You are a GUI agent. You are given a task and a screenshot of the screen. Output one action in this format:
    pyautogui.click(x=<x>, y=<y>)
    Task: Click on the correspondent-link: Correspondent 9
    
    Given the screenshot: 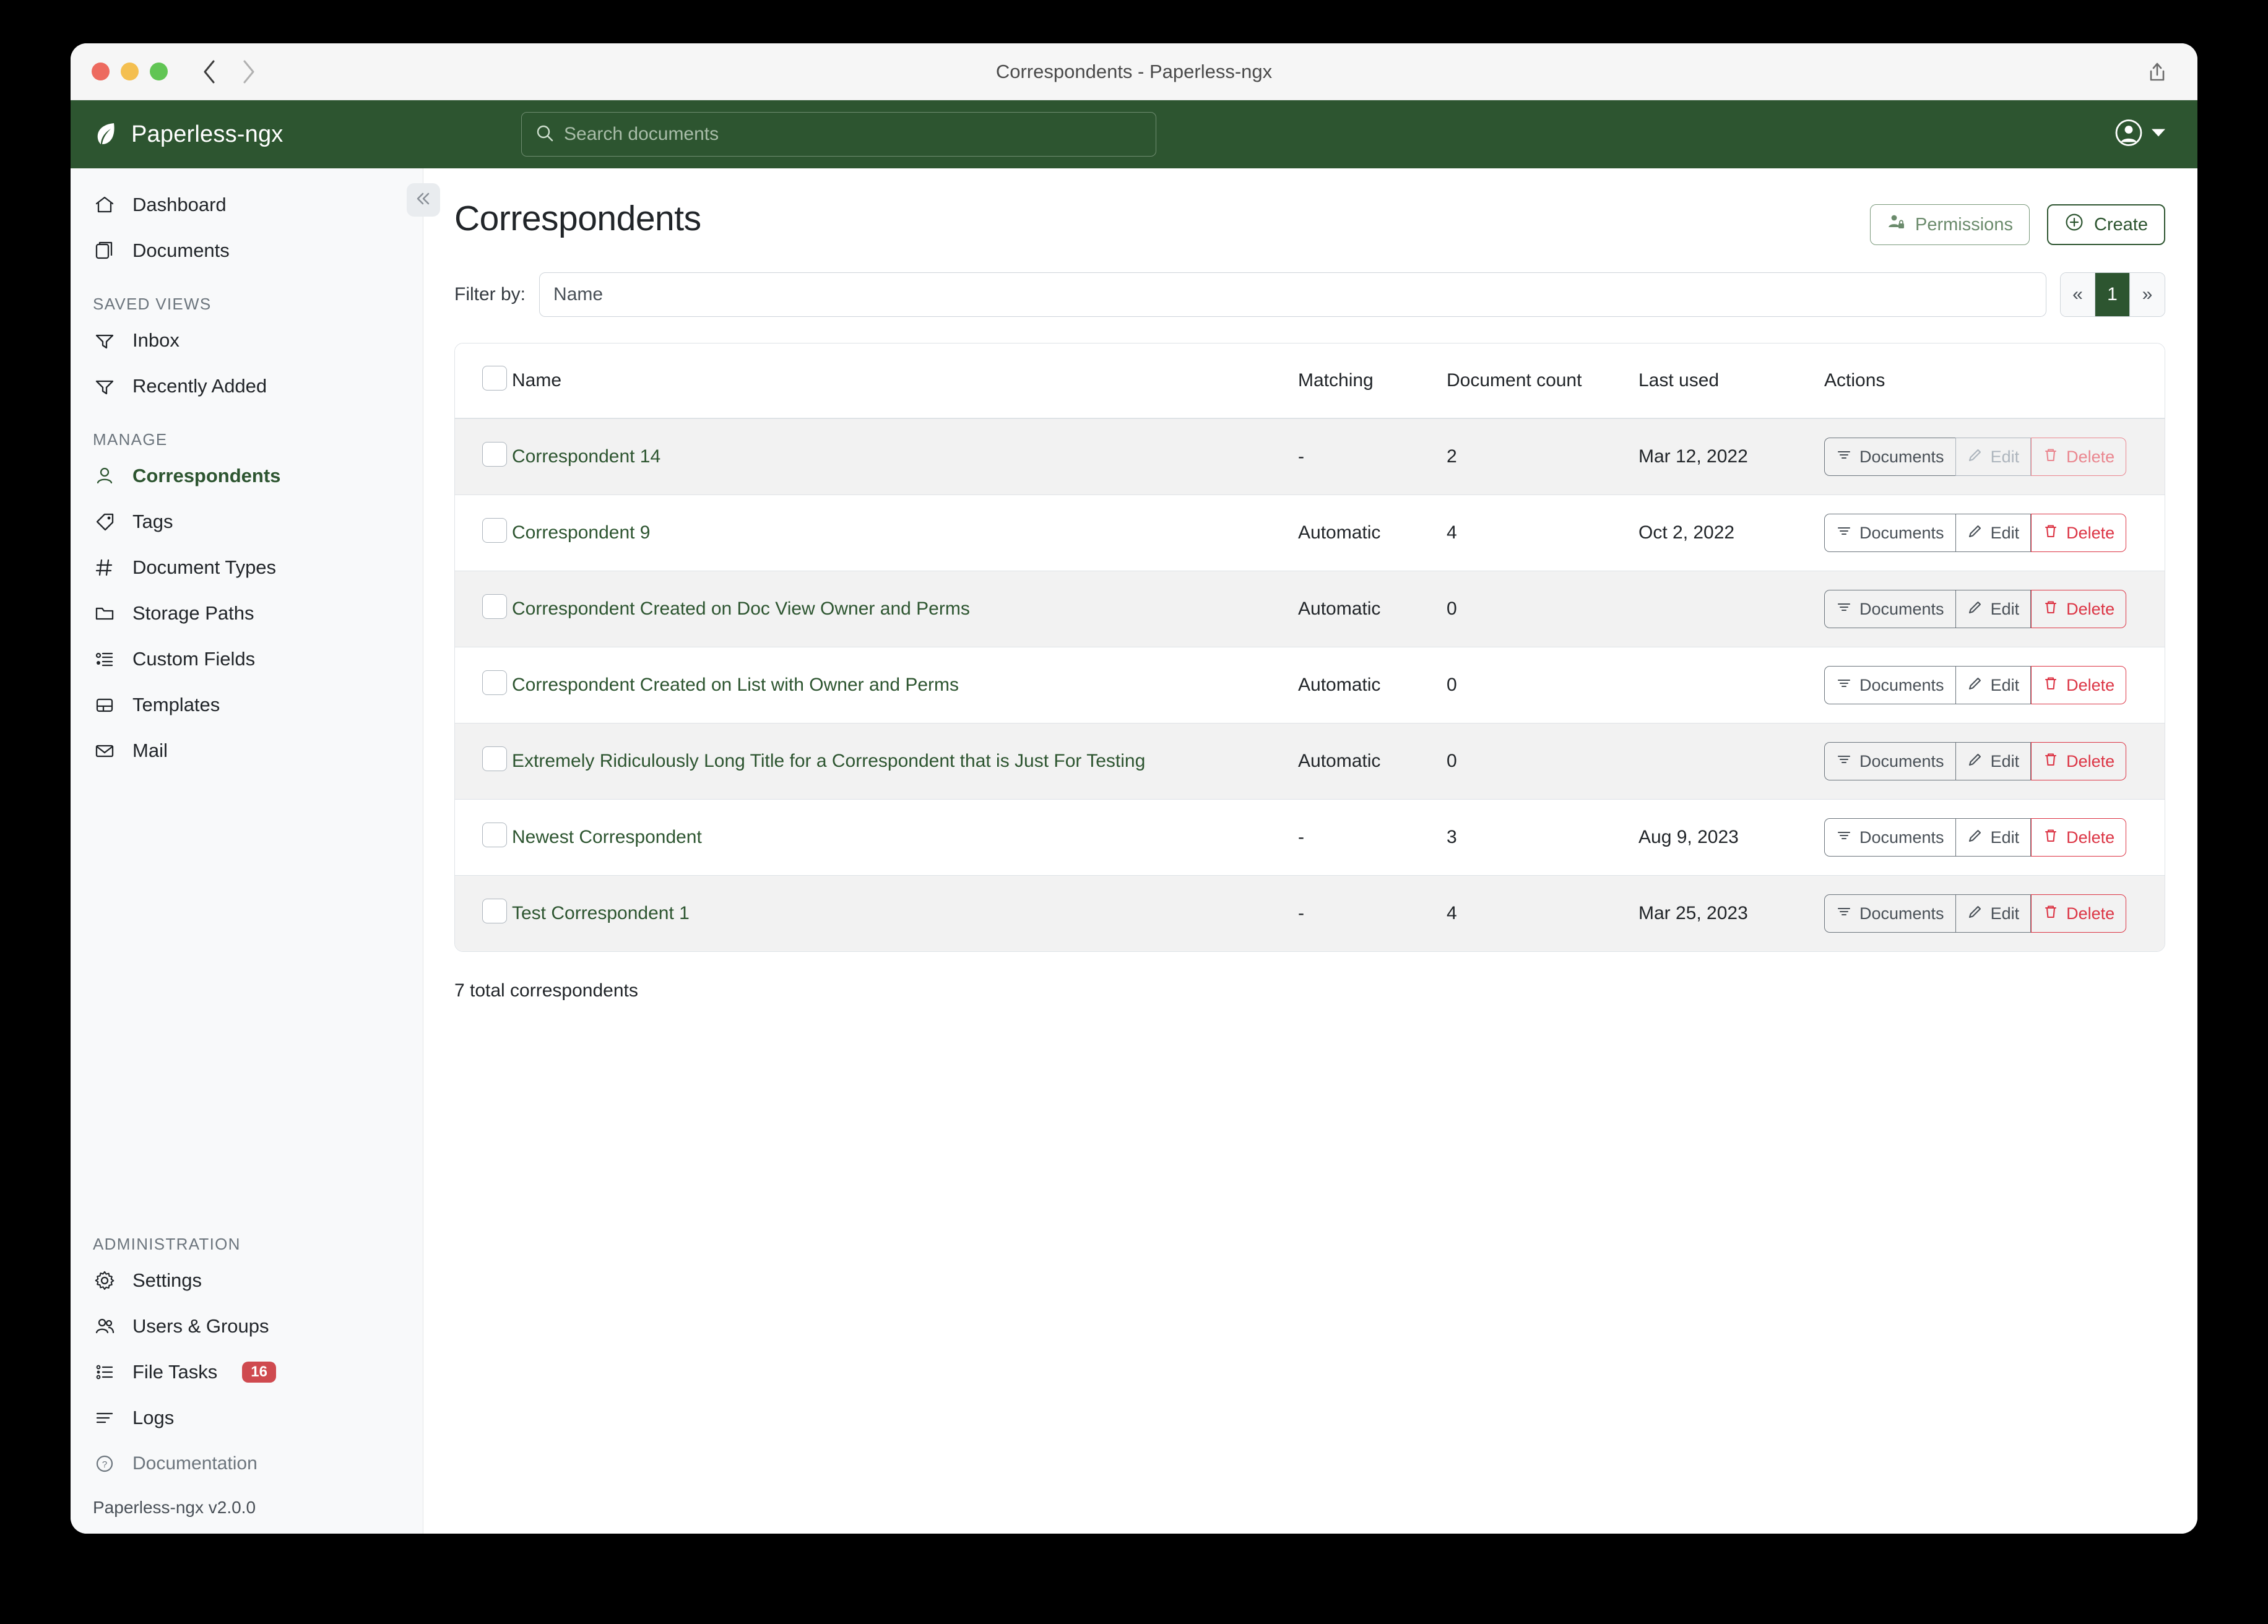 What is the action you would take?
    pyautogui.click(x=581, y=532)
    